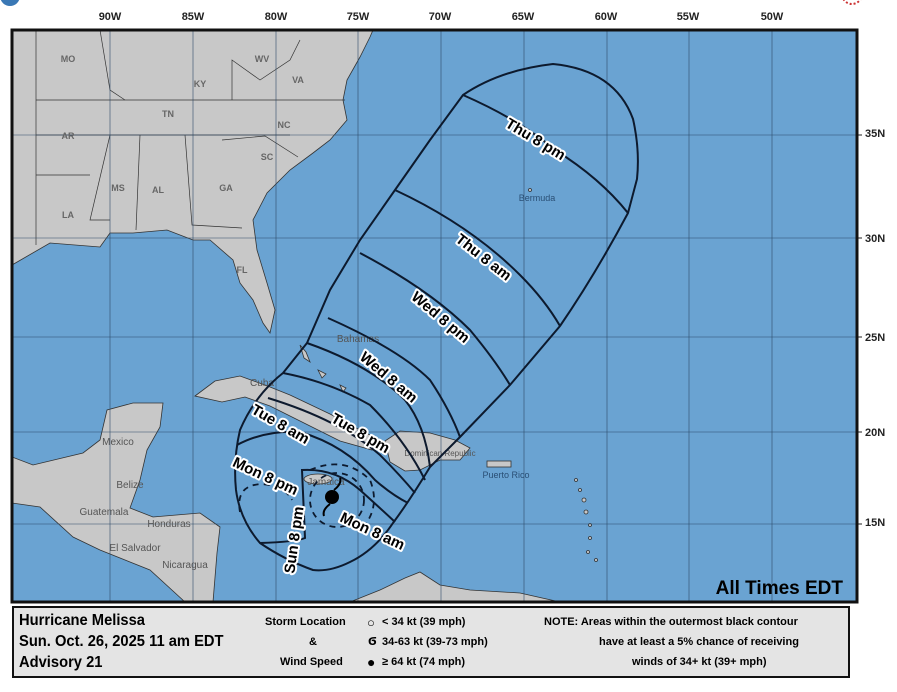 Image resolution: width=897 pixels, height=692 pixels. Describe the element at coordinates (699, 642) in the screenshot. I see `note-line: have at least a 5% chance of receiving` at that location.